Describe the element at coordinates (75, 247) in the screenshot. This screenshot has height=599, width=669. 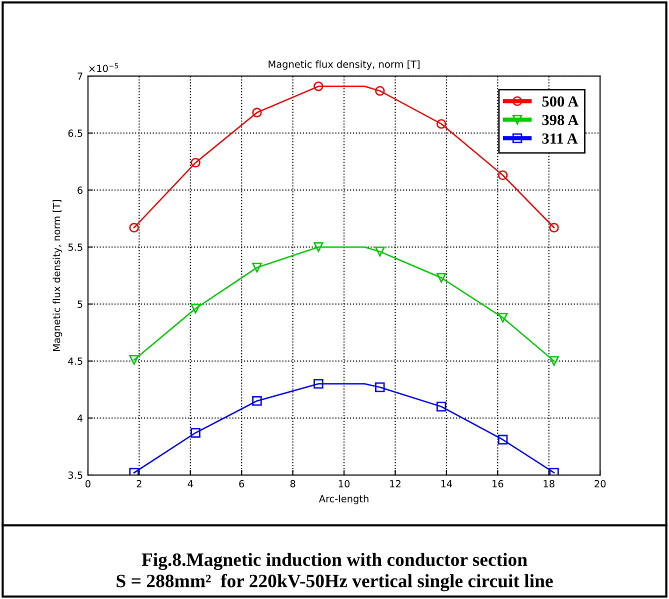
I see `y-tick-label: 5.5` at that location.